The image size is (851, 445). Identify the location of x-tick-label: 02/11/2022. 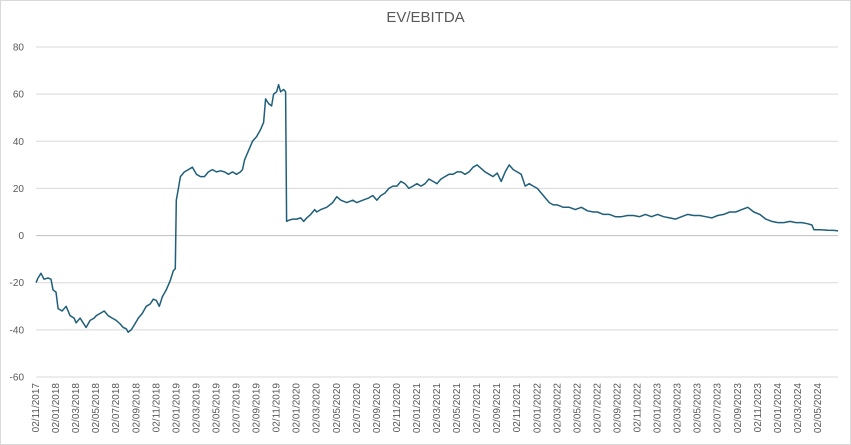
(638, 408).